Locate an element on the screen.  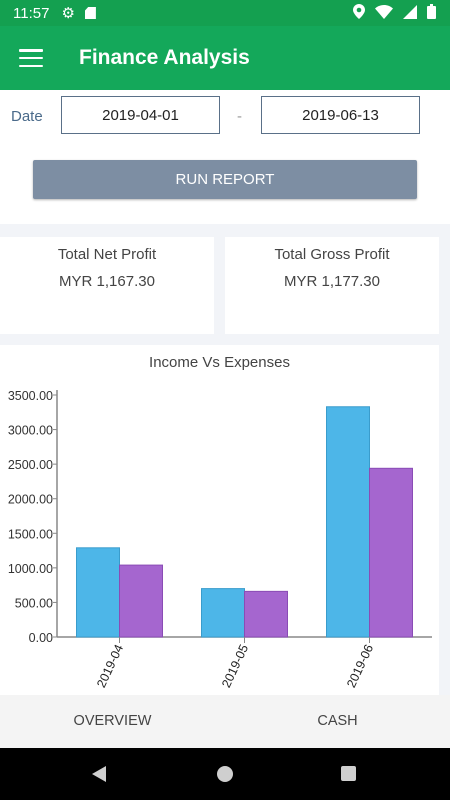
y-tick-label: 1000.00 is located at coordinates (30, 569).